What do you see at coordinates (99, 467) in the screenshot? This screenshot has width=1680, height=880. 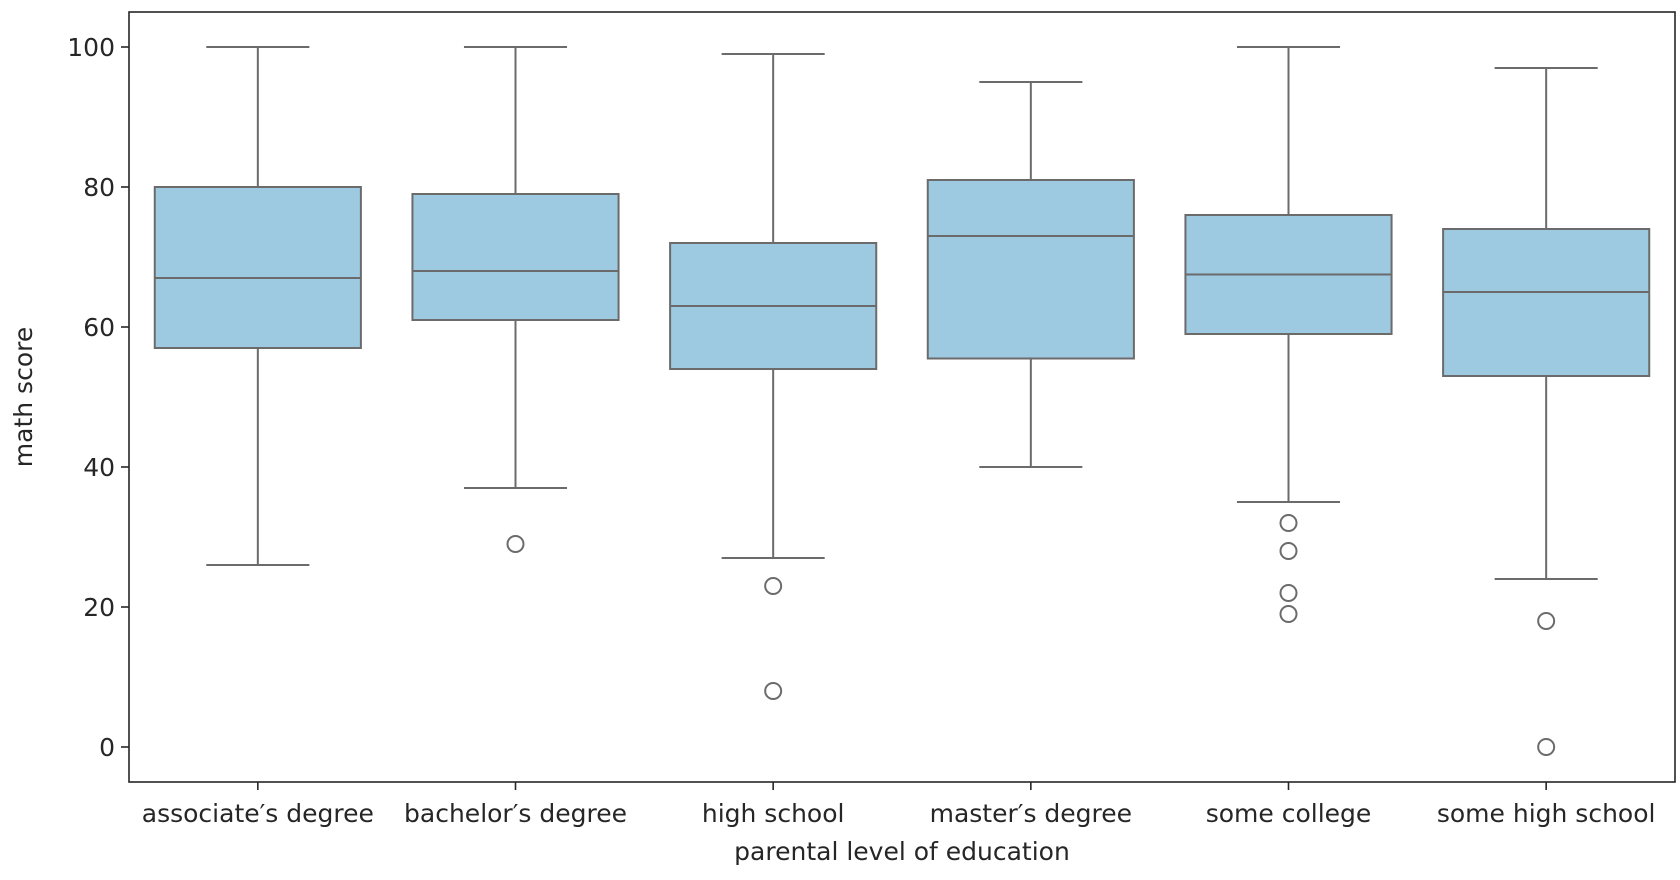 I see `y-tick-label: 40` at bounding box center [99, 467].